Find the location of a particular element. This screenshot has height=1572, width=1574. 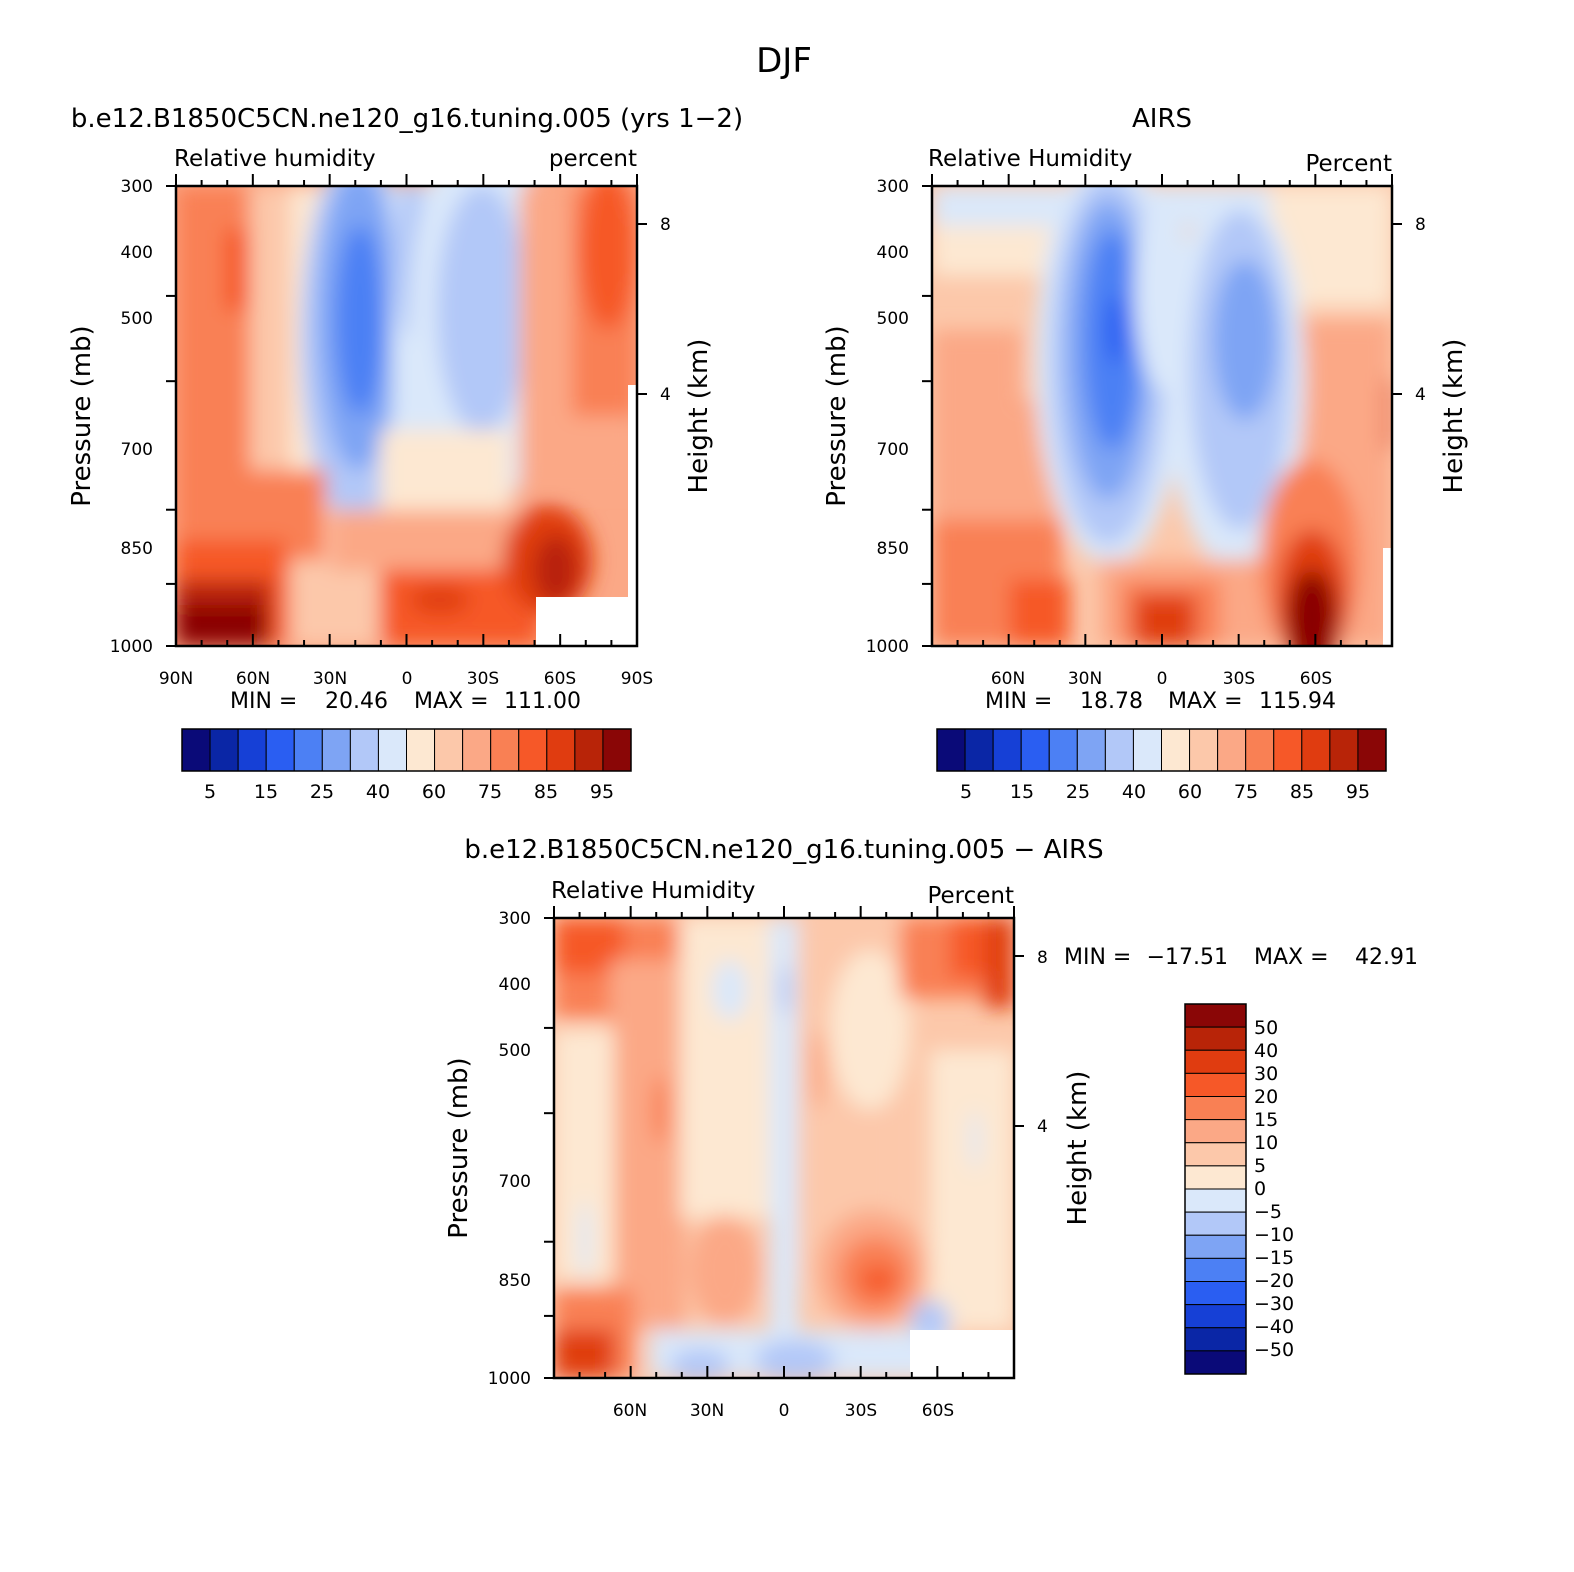

ylabel-right: Height (km) is located at coordinates (1078, 1148).